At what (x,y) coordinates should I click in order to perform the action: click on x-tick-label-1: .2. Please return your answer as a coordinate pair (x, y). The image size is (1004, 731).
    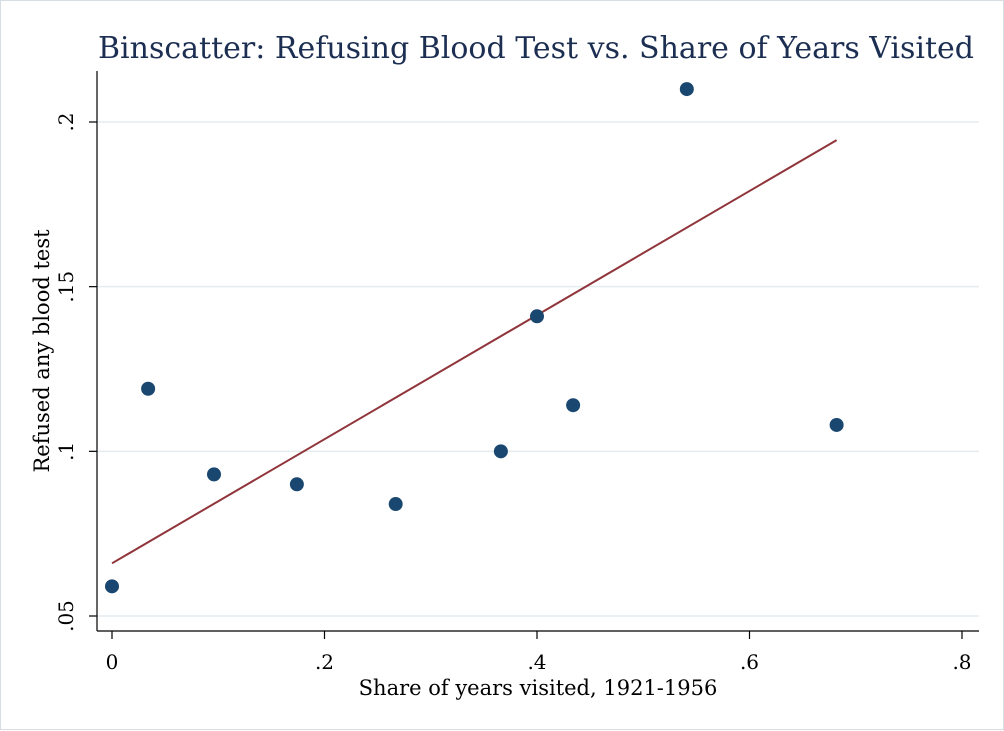
    Looking at the image, I should click on (324, 662).